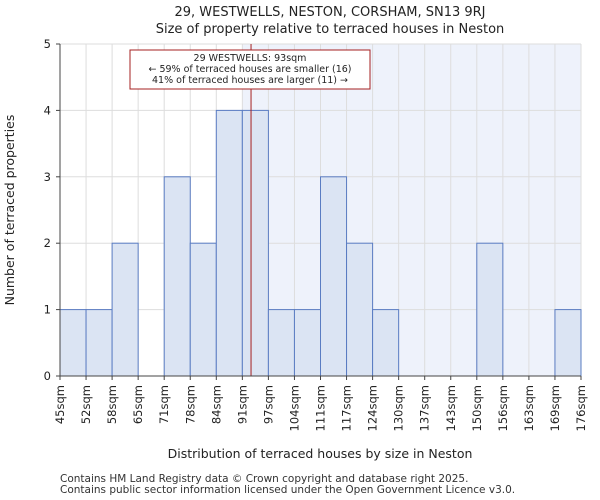 This screenshot has height=500, width=600. I want to click on y-axis-ticks: 0 1 2 3 4 5, so click(52, 210).